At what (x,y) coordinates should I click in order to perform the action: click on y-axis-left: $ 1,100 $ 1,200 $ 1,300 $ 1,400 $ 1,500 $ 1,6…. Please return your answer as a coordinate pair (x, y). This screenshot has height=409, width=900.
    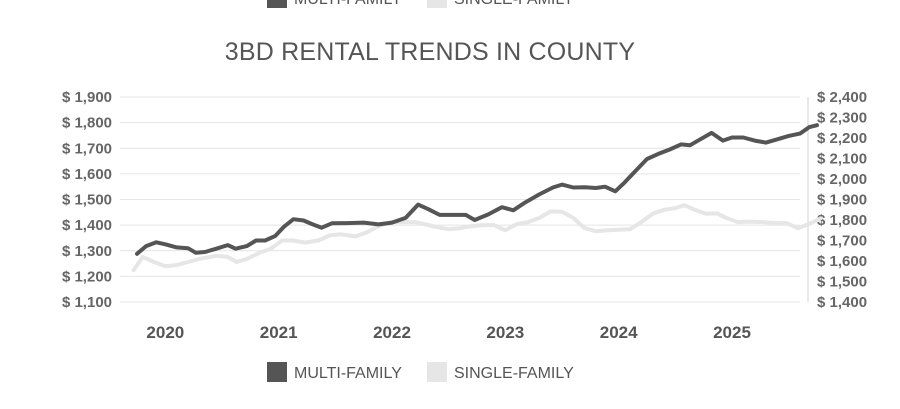
    Looking at the image, I should click on (87, 200).